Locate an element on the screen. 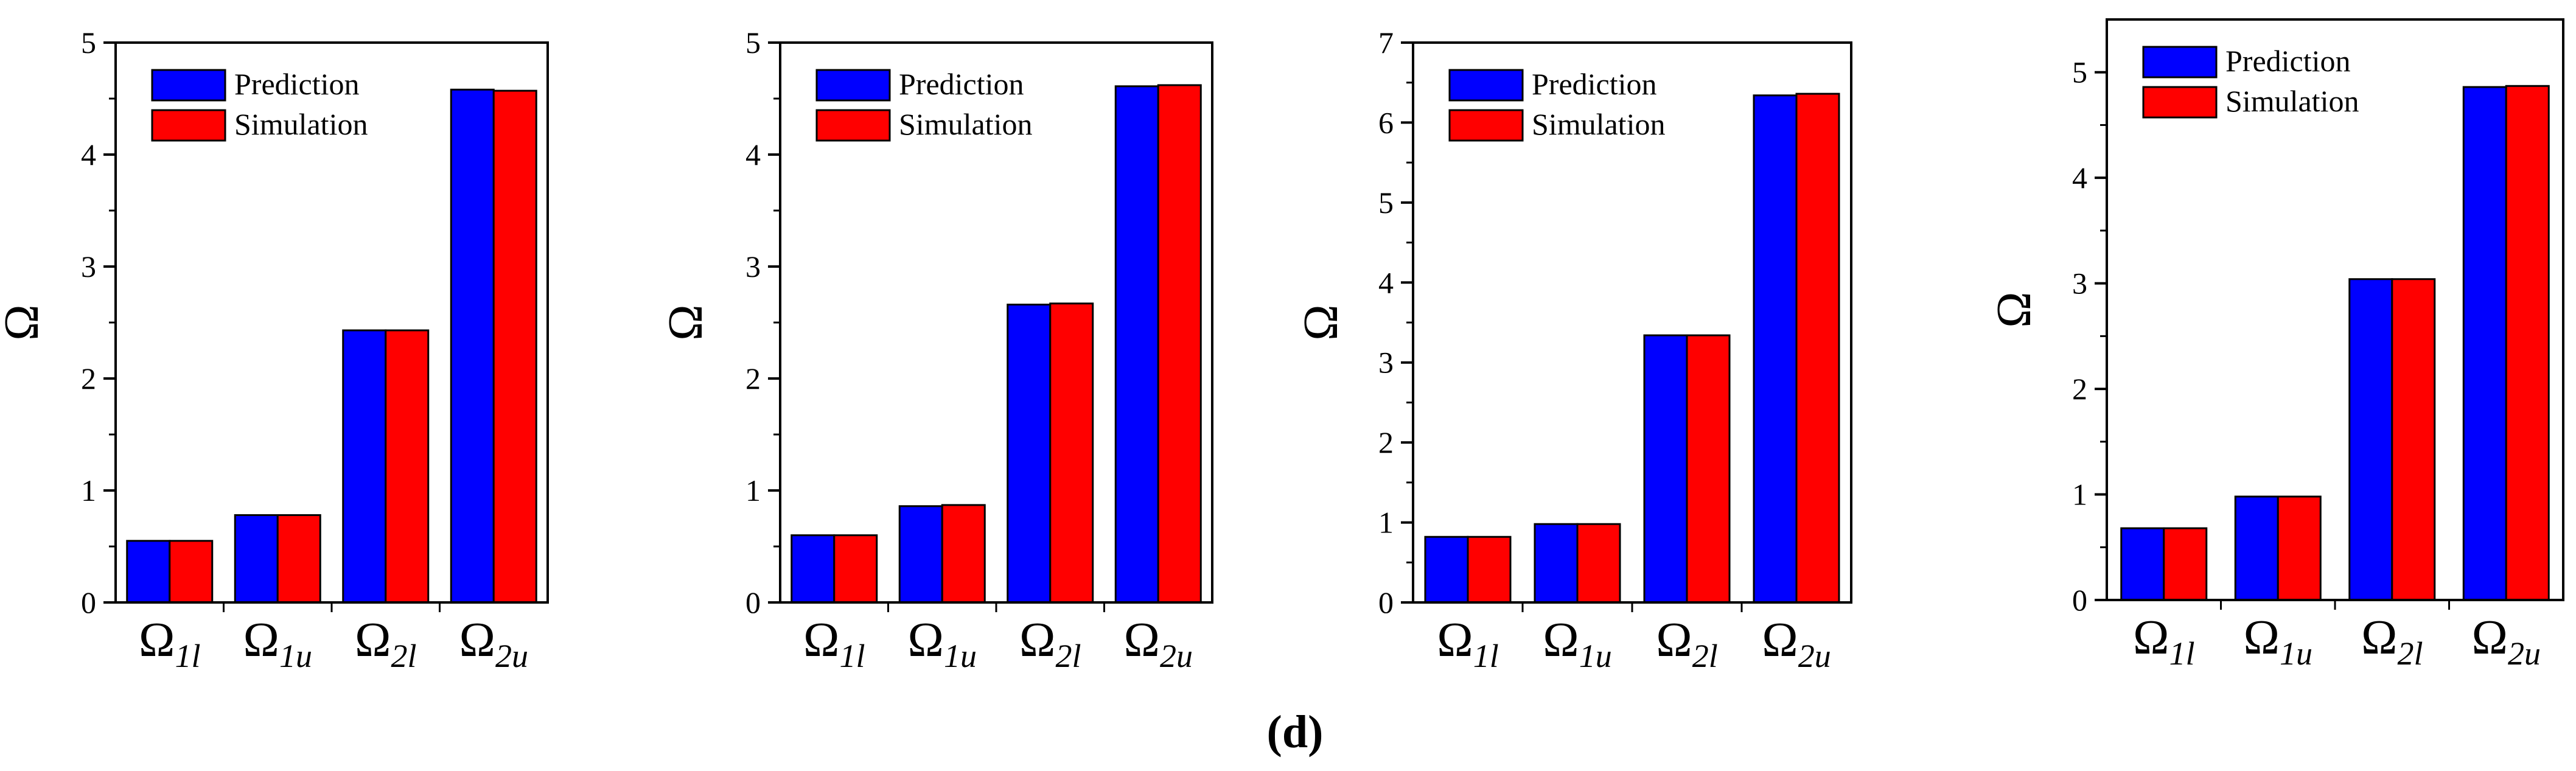 This screenshot has width=2576, height=771. figure-caption: (d) is located at coordinates (1295, 732).